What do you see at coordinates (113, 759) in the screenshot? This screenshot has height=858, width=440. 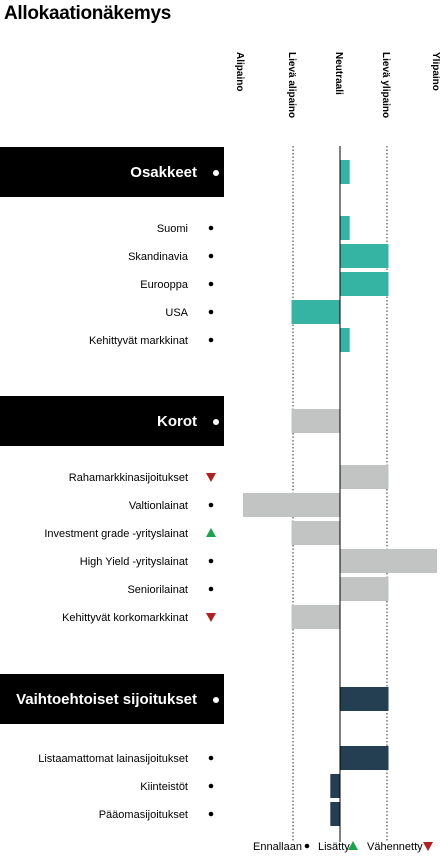 I see `row-label-listaamattomat-lainasijoitukset: Listaamattomat lainasijoitukset` at bounding box center [113, 759].